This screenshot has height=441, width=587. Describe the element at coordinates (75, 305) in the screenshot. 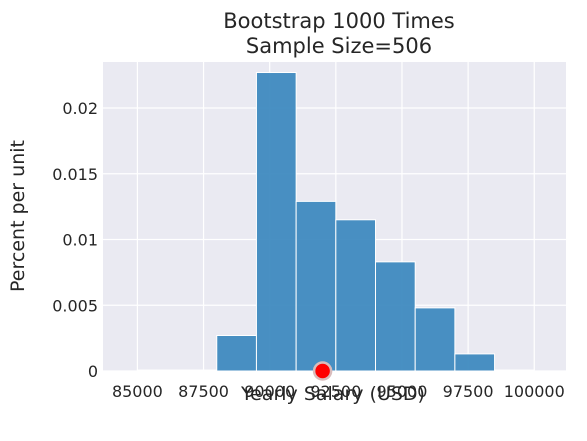

I see `y-tick-label: 0.005` at that location.